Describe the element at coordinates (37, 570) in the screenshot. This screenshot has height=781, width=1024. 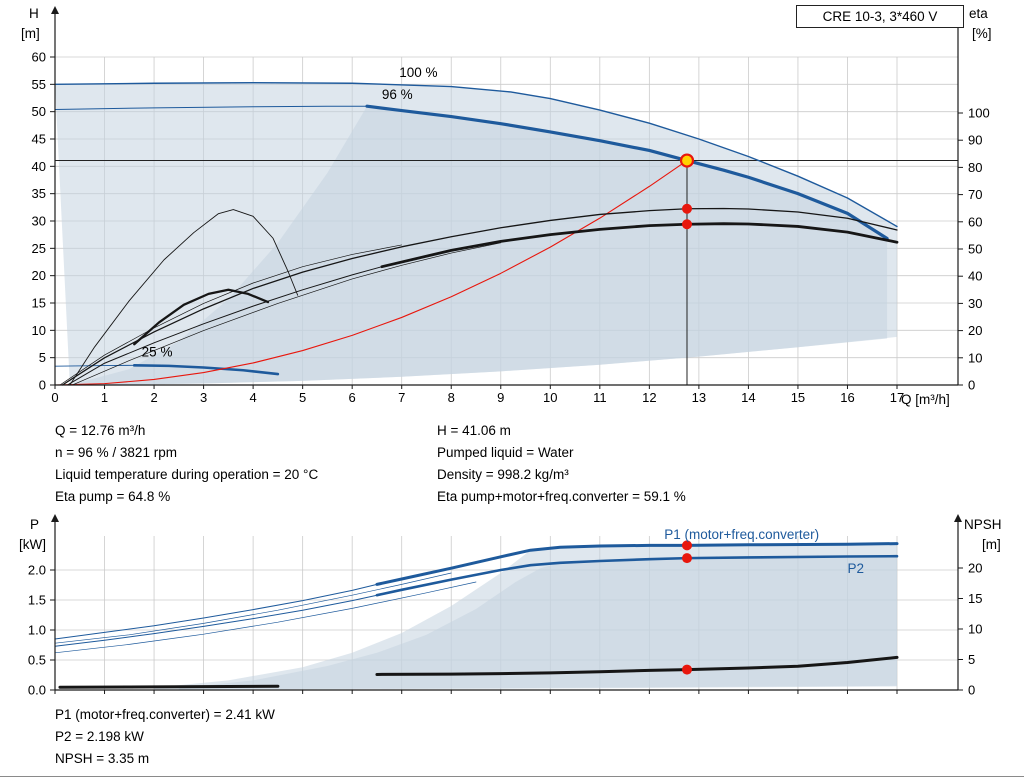
I see `svg-text: 2.0` at that location.